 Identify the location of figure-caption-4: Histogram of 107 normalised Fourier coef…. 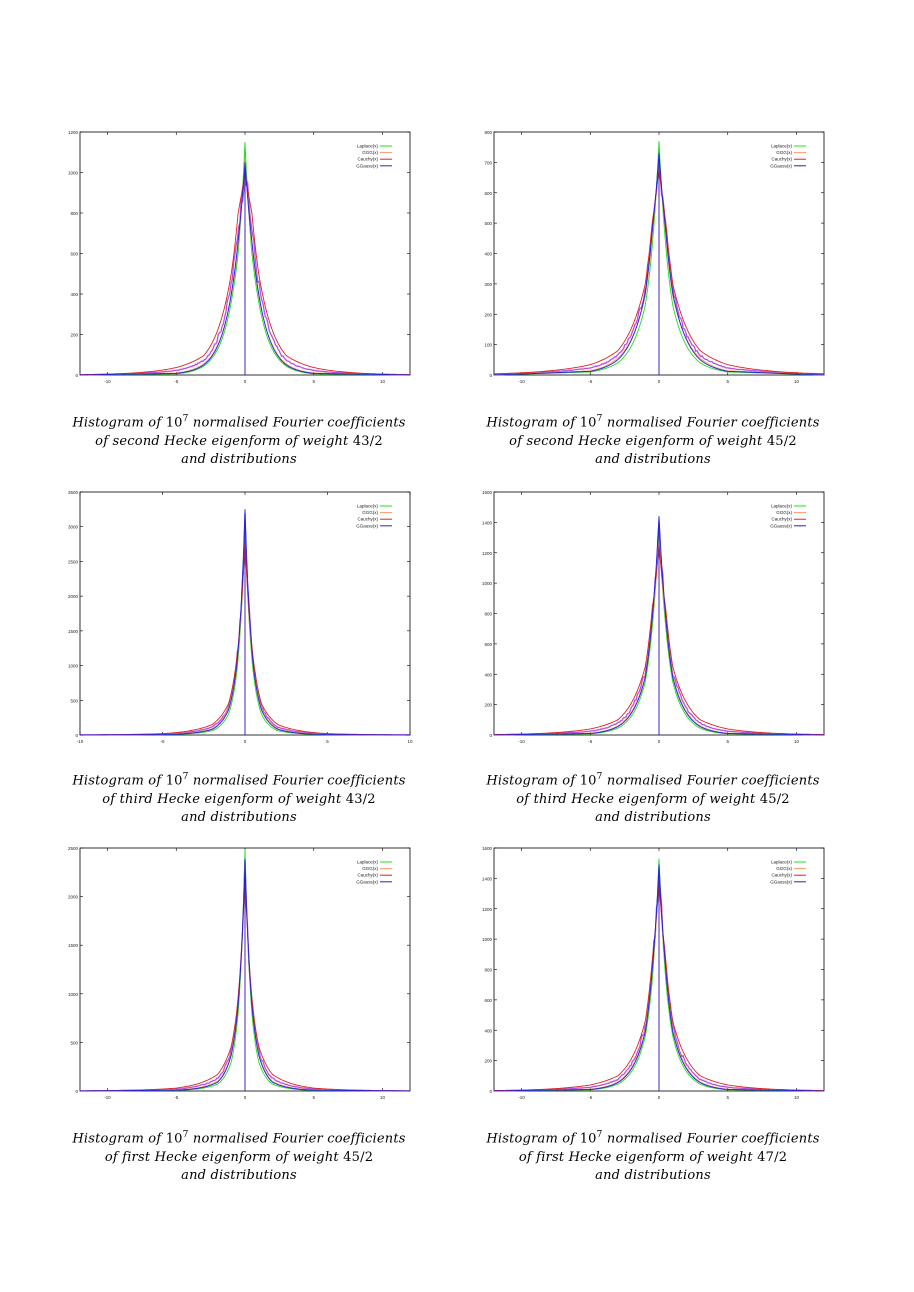
(653, 799).